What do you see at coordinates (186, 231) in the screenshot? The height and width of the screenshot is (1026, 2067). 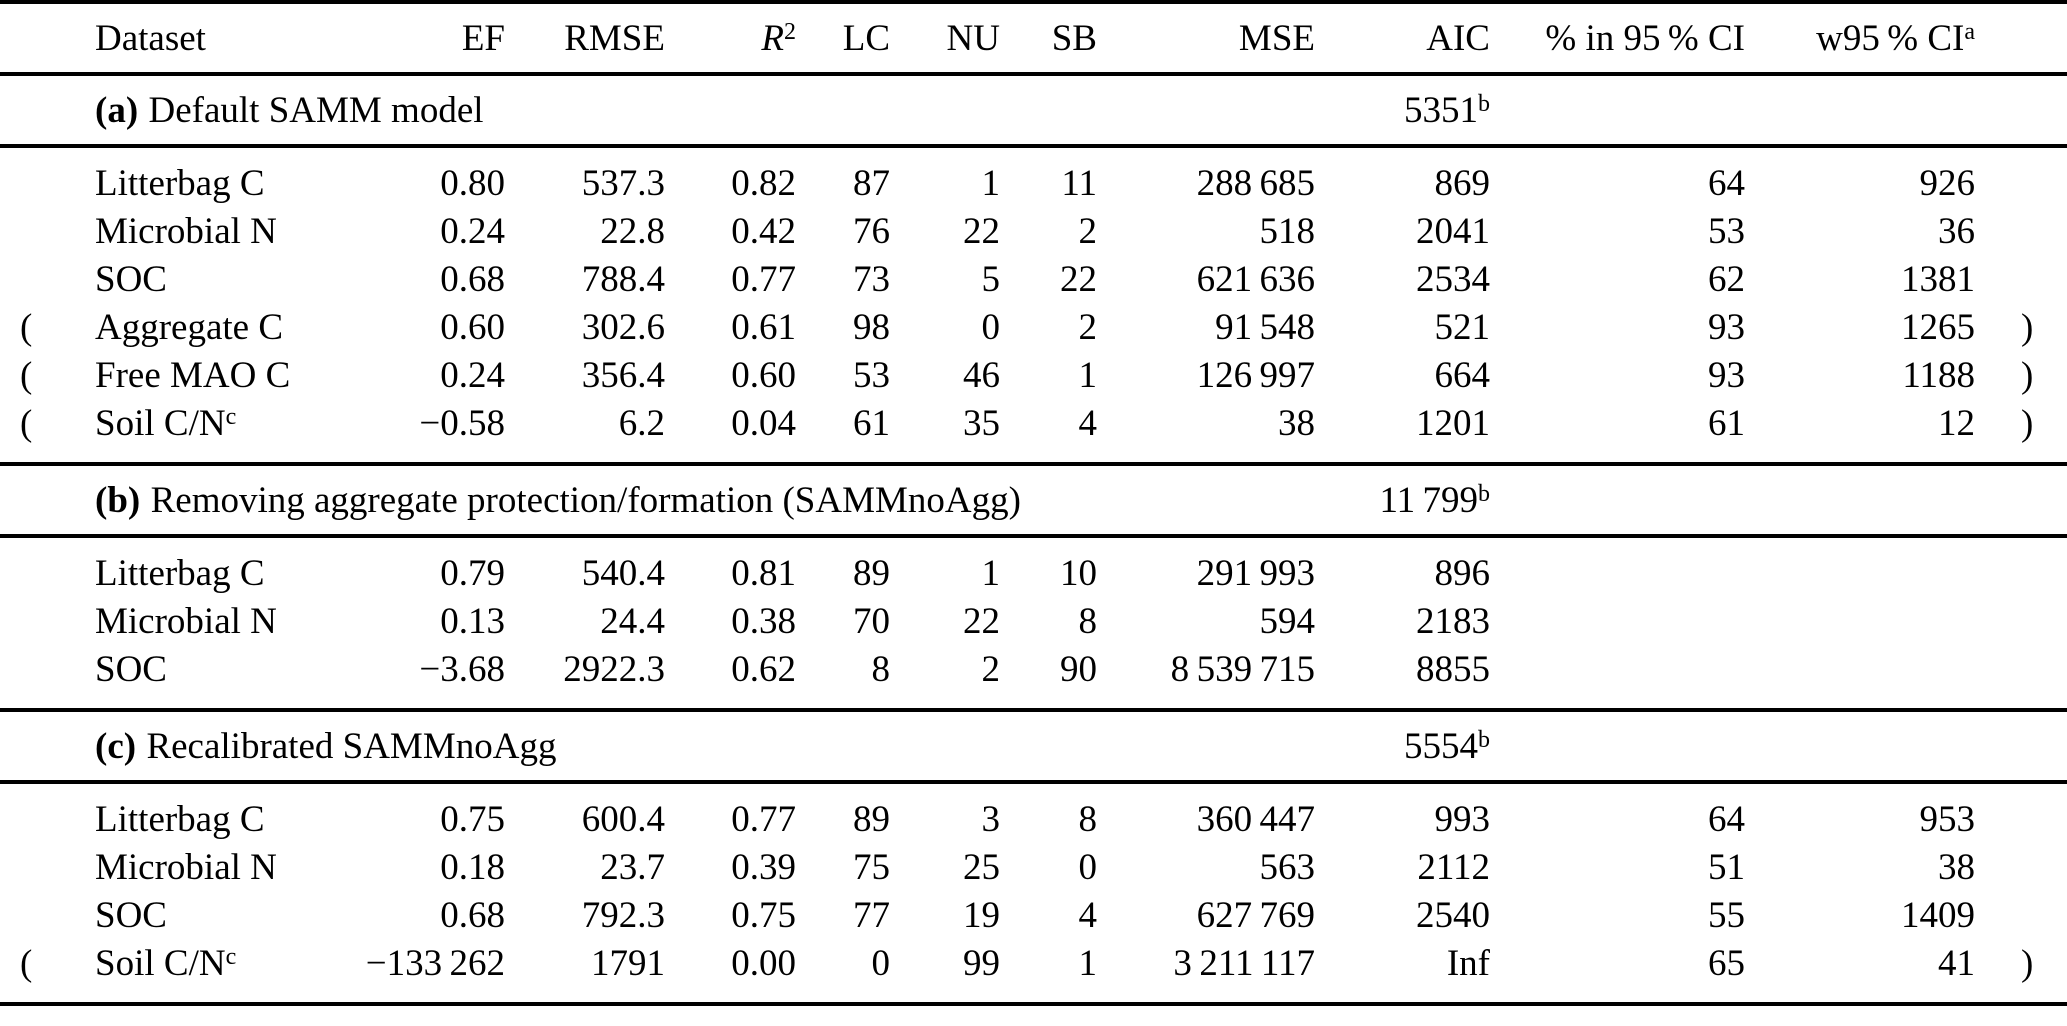 I see `dataset-label: Microbial N` at bounding box center [186, 231].